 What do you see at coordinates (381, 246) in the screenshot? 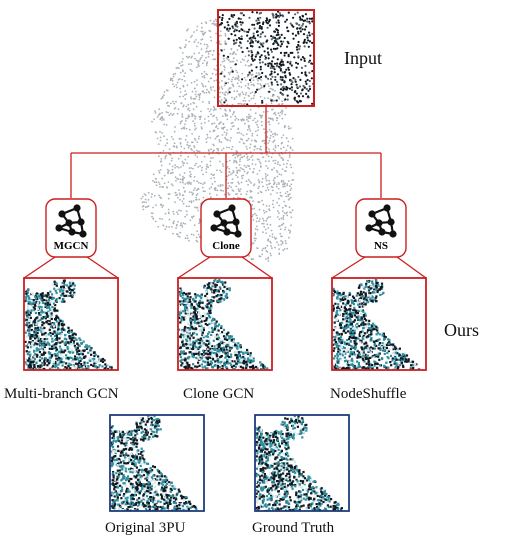
I see `module-abbr-ns: NS` at bounding box center [381, 246].